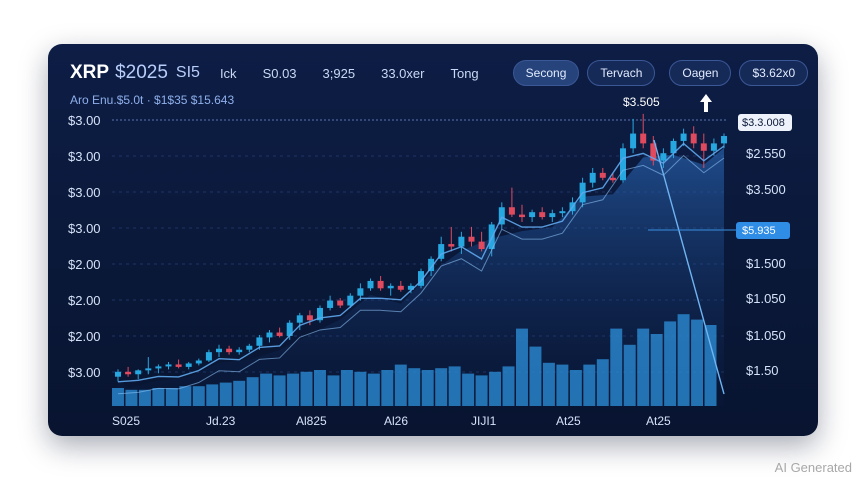 This screenshot has width=860, height=483. What do you see at coordinates (700, 73) in the screenshot?
I see `btn-2: Oagen` at bounding box center [700, 73].